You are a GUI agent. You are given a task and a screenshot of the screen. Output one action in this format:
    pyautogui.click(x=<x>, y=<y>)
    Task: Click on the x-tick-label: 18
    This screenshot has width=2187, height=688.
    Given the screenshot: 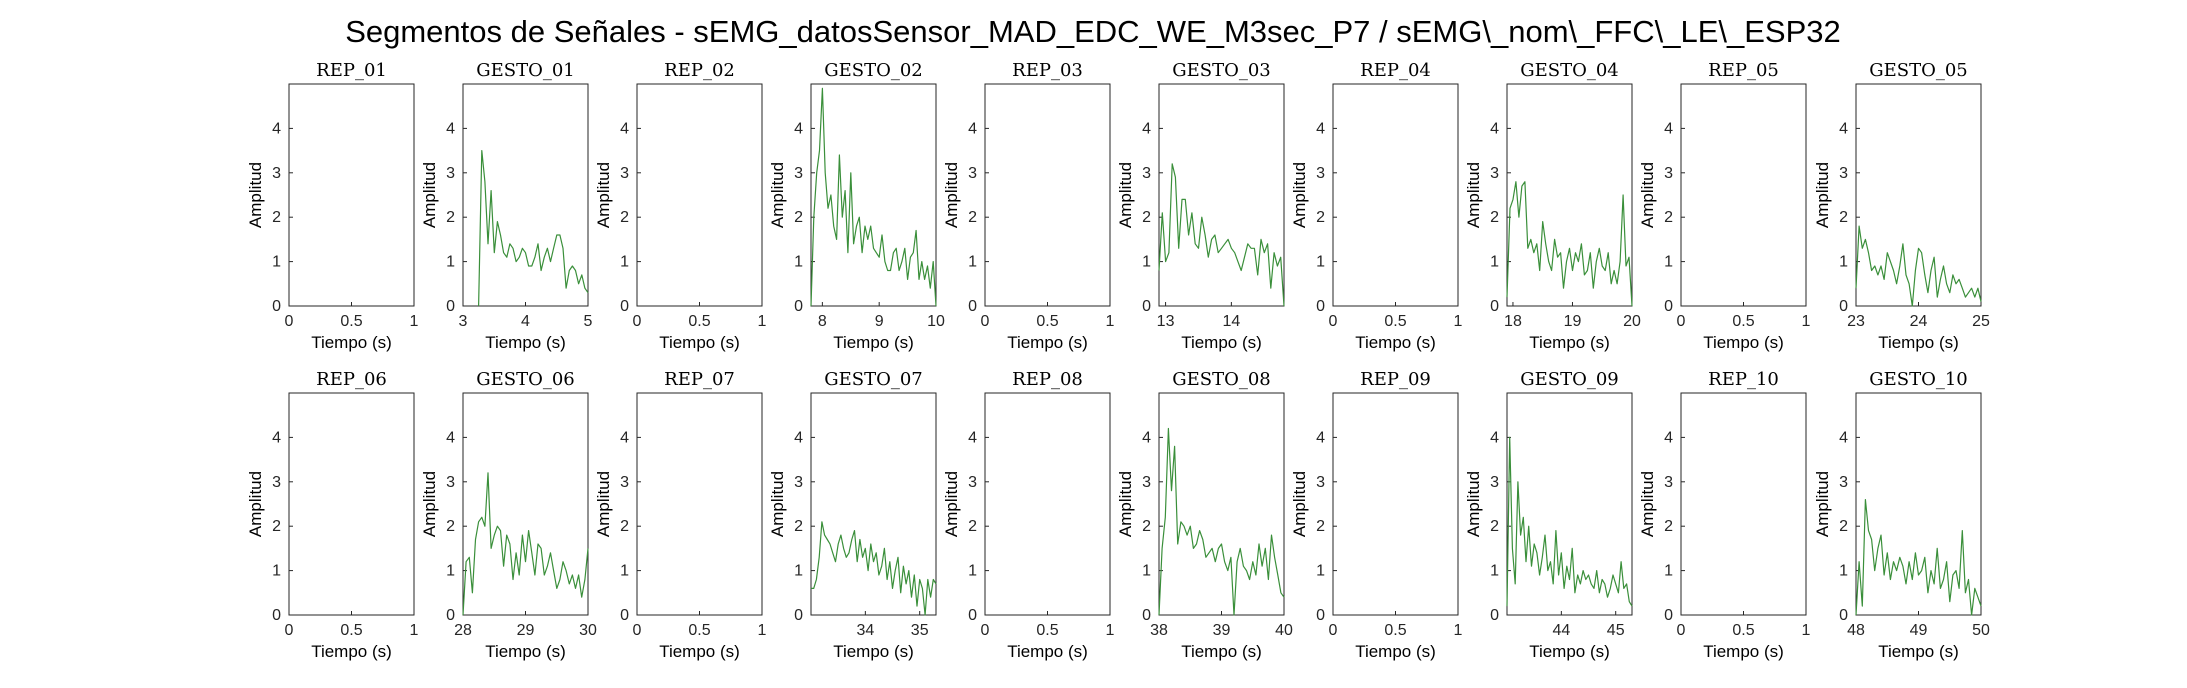 What is the action you would take?
    pyautogui.click(x=1513, y=321)
    